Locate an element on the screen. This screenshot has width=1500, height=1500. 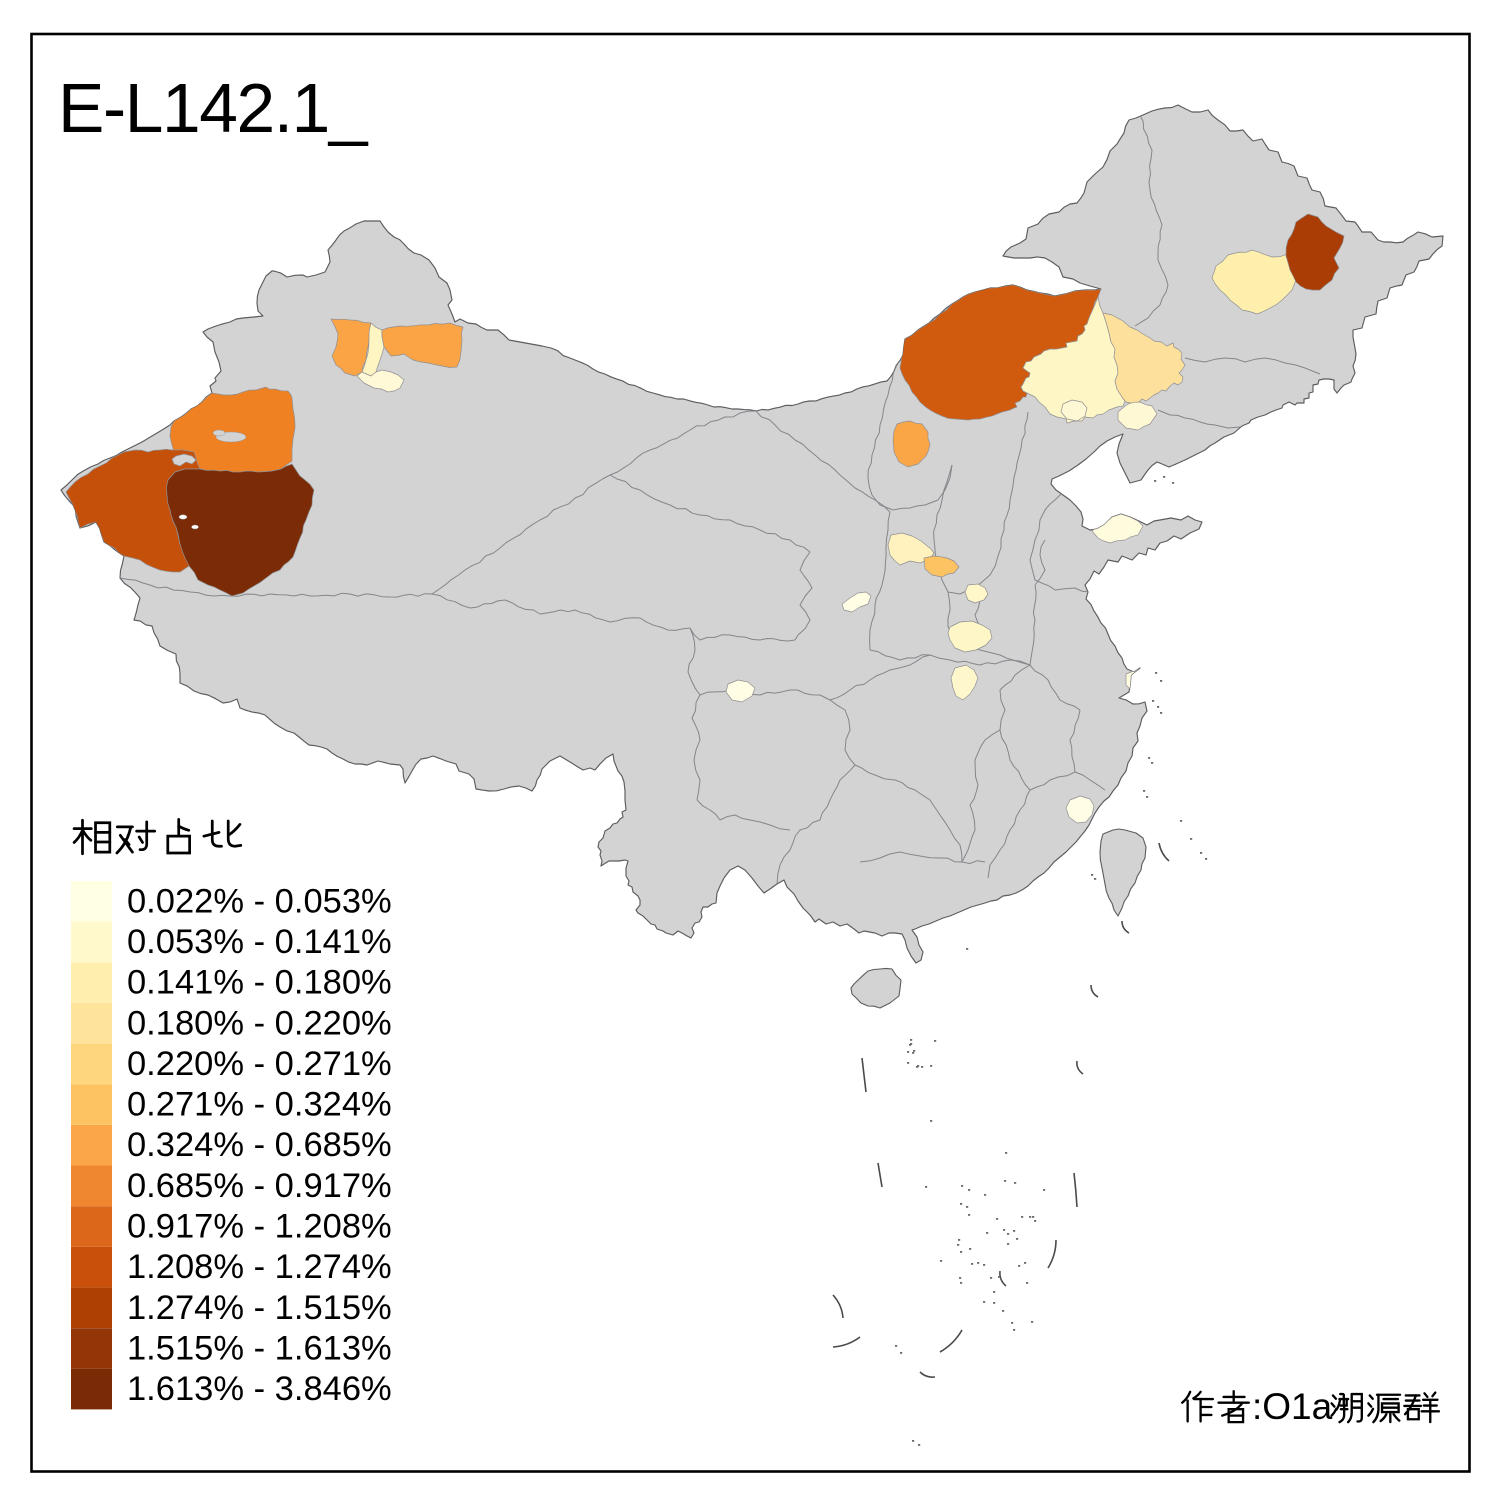
svg-text: 0.141% - 0.180% is located at coordinates (259, 983).